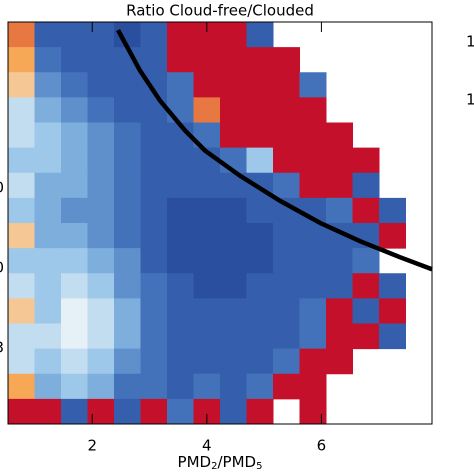  Describe the element at coordinates (220, 463) in the screenshot. I see `x-axis-label: PMD2/PMD5` at that location.